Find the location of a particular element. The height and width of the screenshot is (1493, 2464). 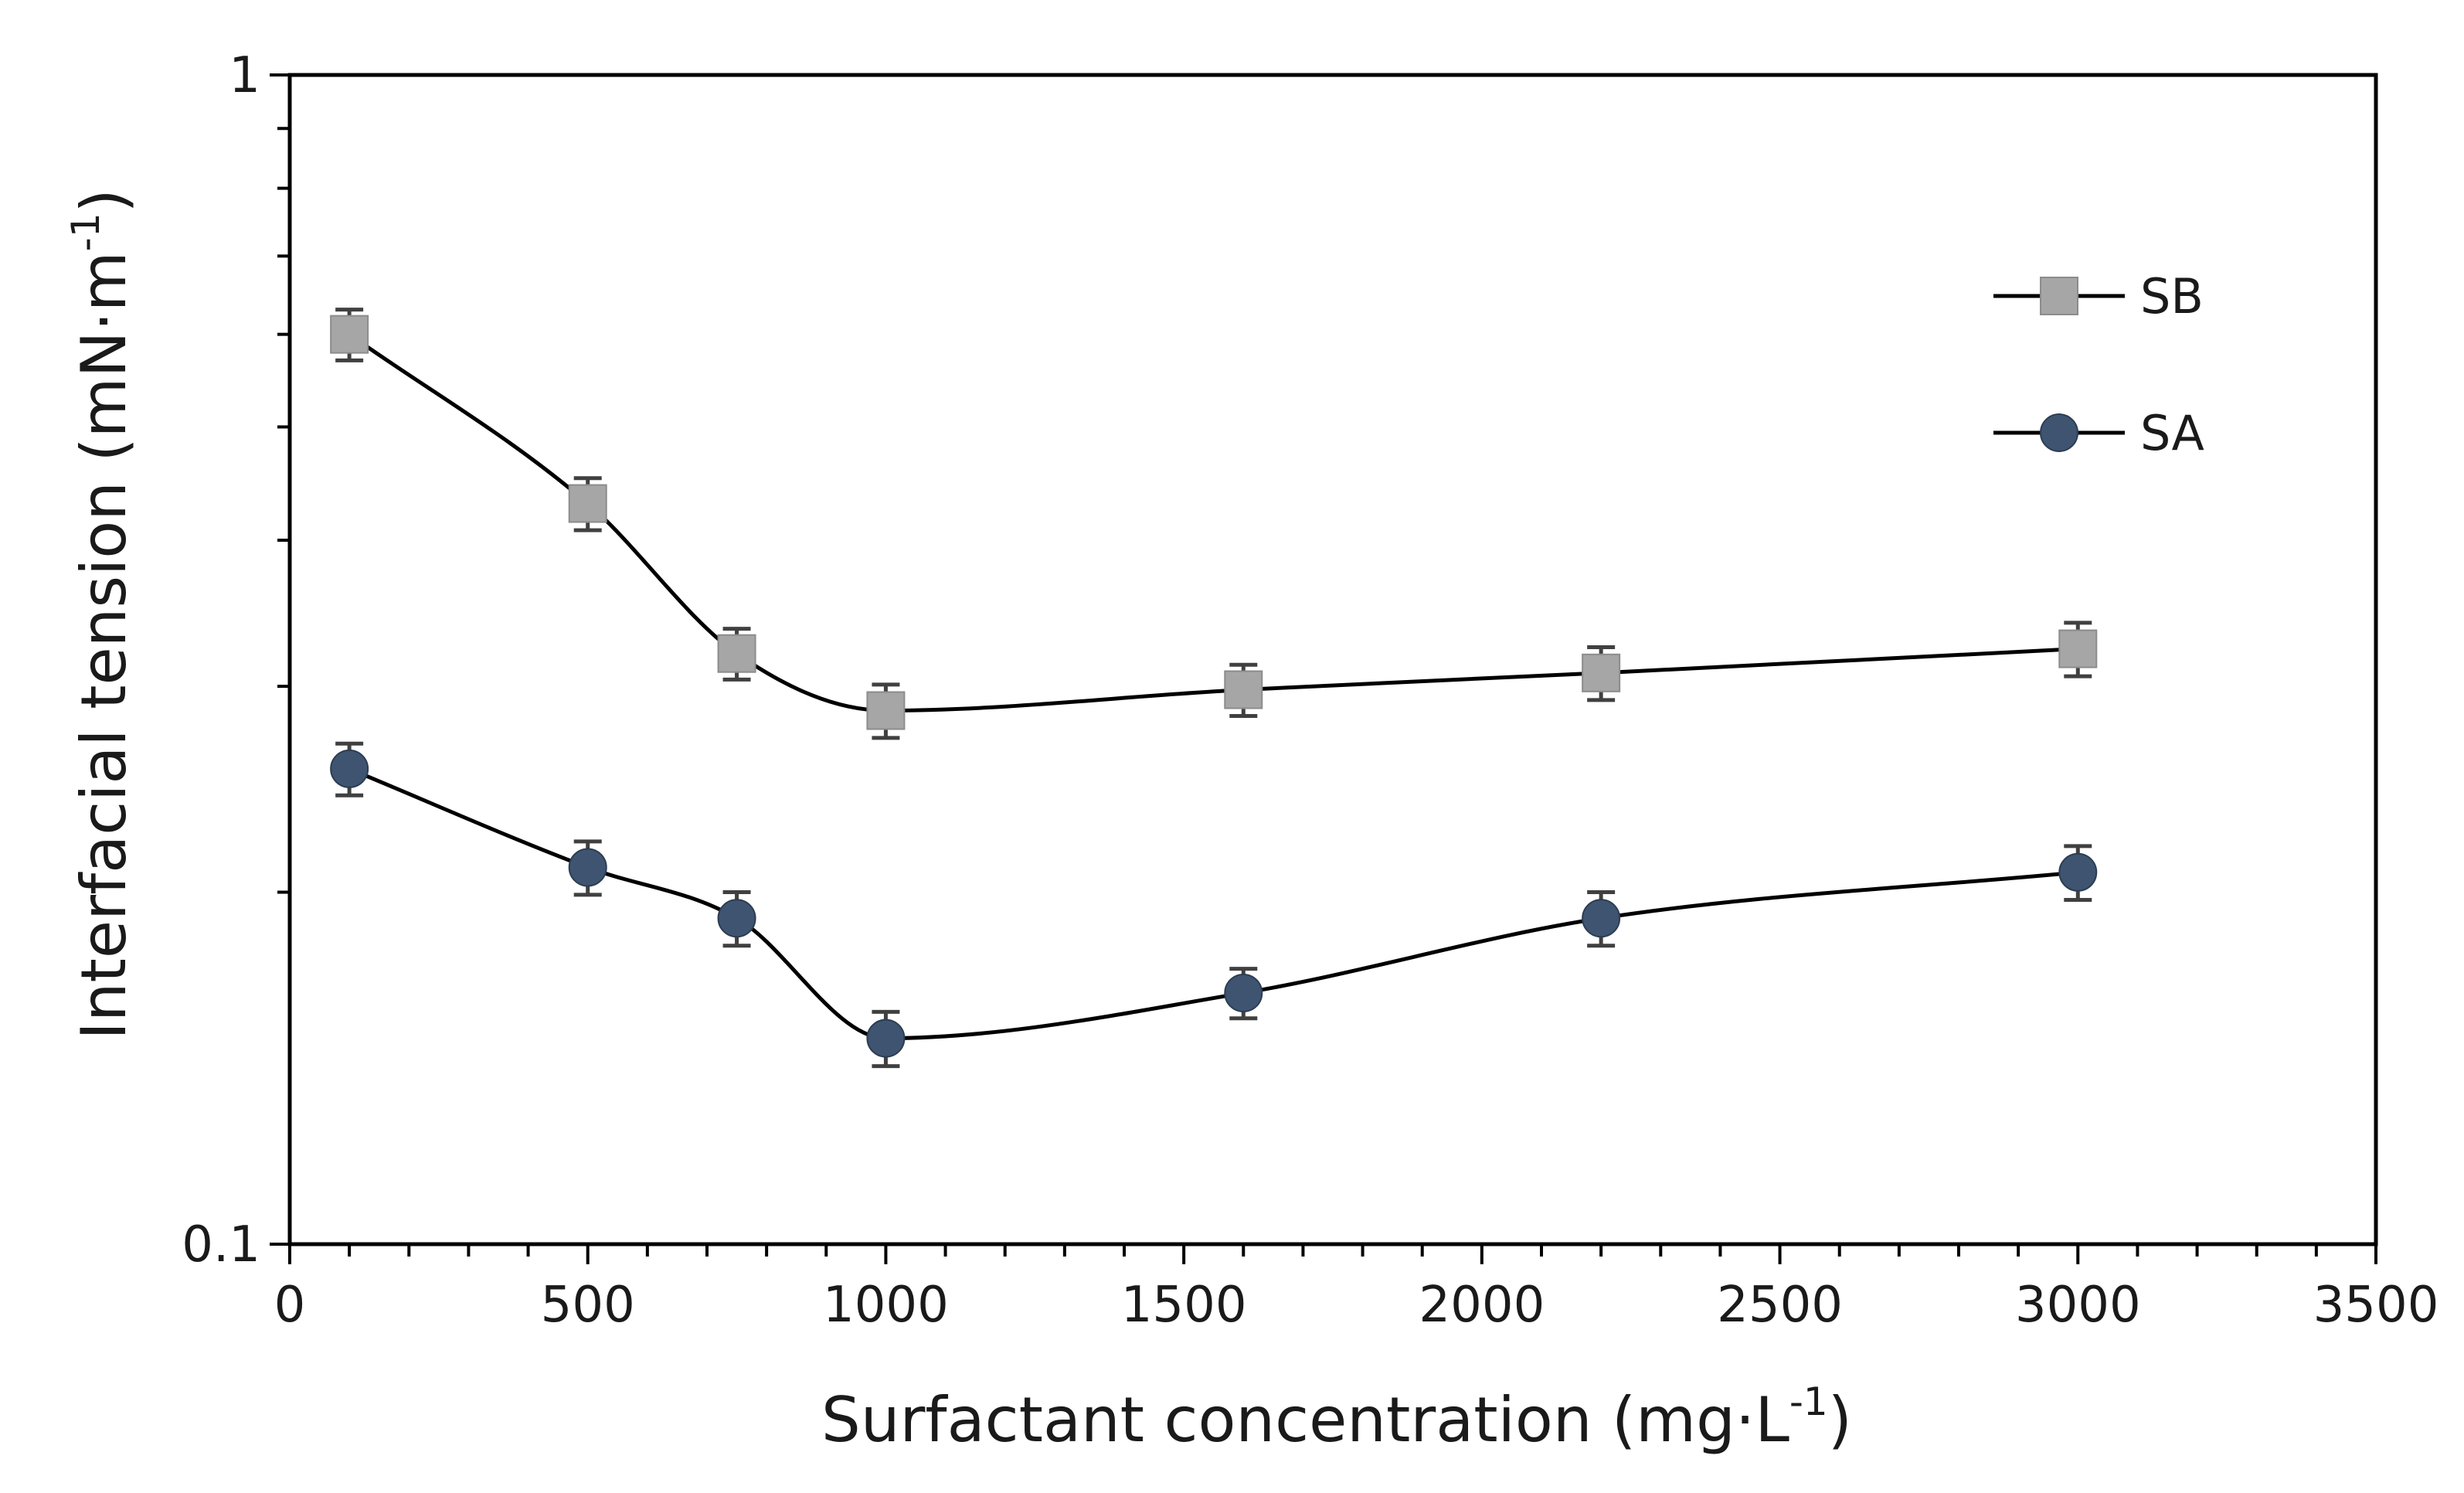

y-axis-title: Interfacial tension (mN·m-1) is located at coordinates (101, 614).